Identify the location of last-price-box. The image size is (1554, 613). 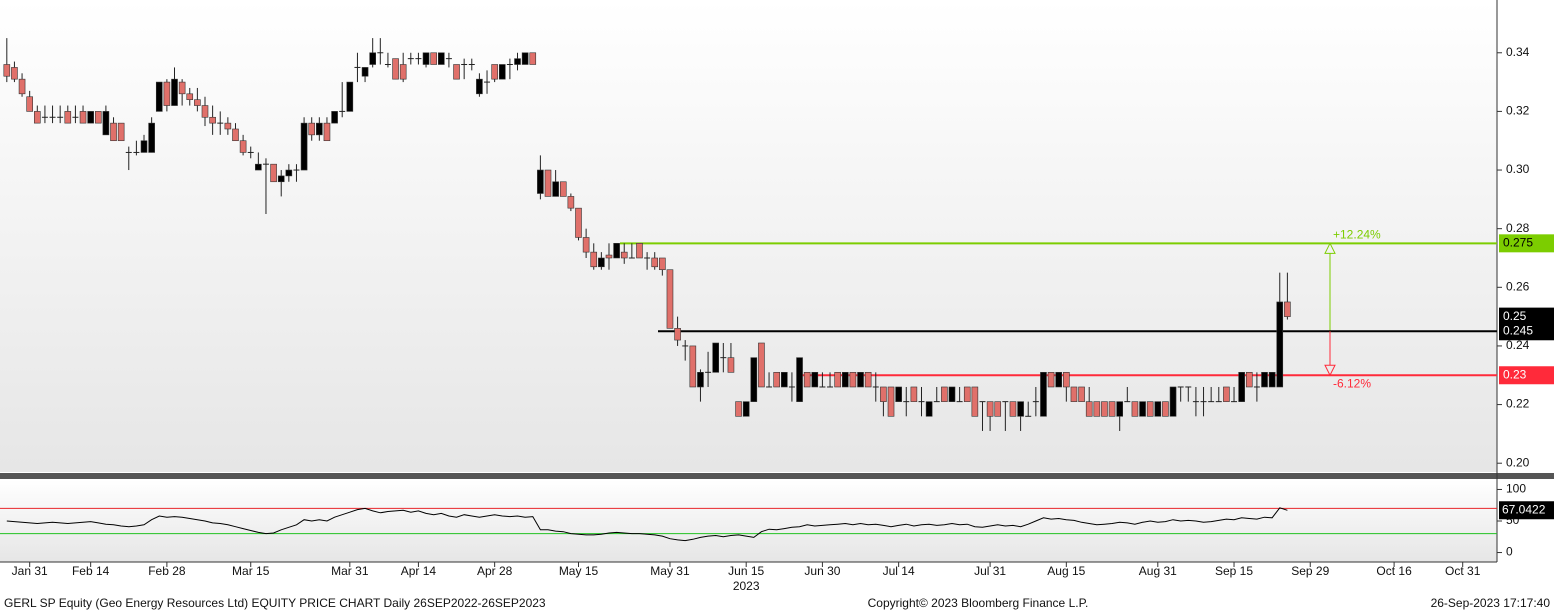
(1526, 316).